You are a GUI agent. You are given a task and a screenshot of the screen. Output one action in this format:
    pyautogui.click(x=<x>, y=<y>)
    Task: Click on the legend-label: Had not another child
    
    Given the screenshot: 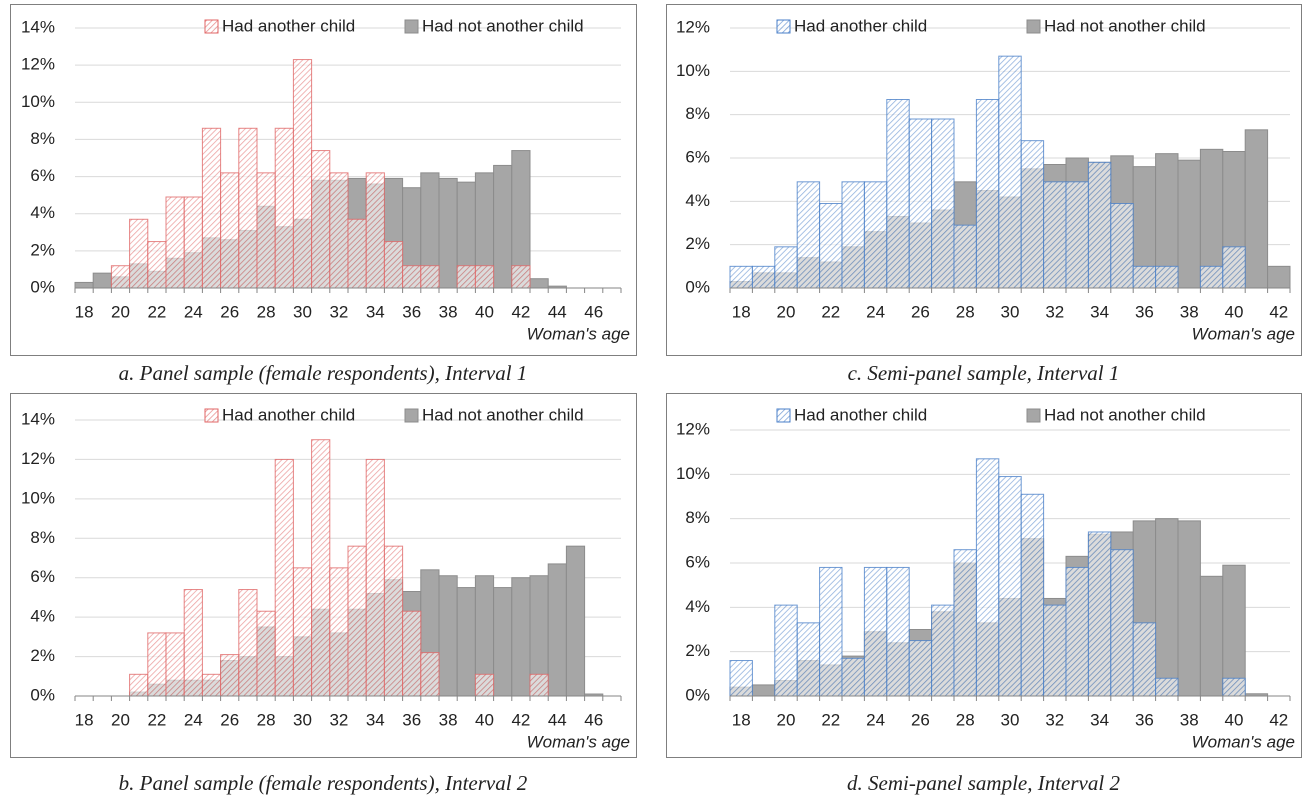 What is the action you would take?
    pyautogui.click(x=1125, y=25)
    